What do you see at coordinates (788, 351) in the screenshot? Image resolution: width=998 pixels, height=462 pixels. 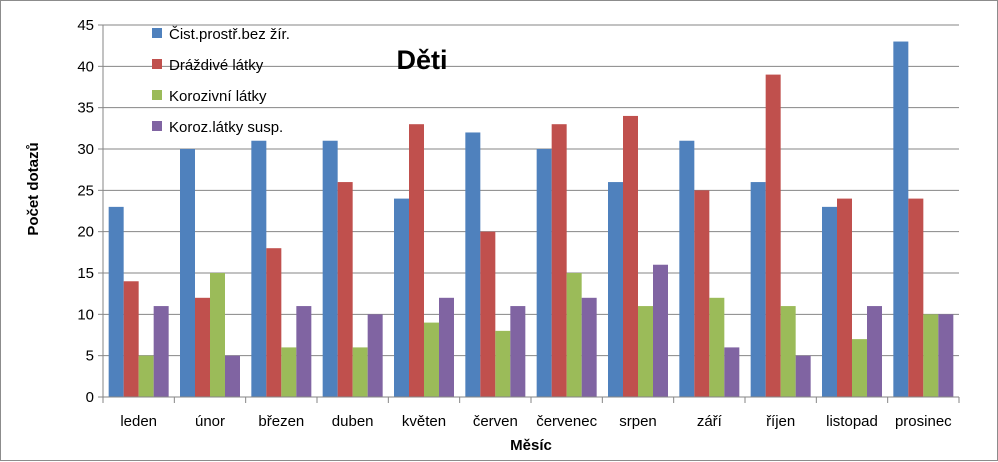 I see `bar-3-říjen` at bounding box center [788, 351].